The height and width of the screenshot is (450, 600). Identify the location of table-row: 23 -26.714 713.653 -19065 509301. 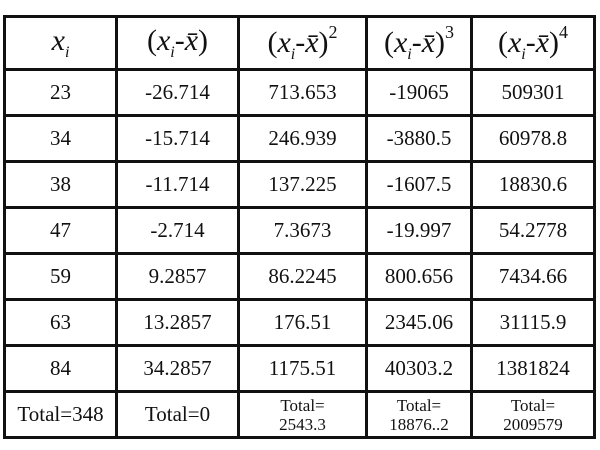
(299, 92).